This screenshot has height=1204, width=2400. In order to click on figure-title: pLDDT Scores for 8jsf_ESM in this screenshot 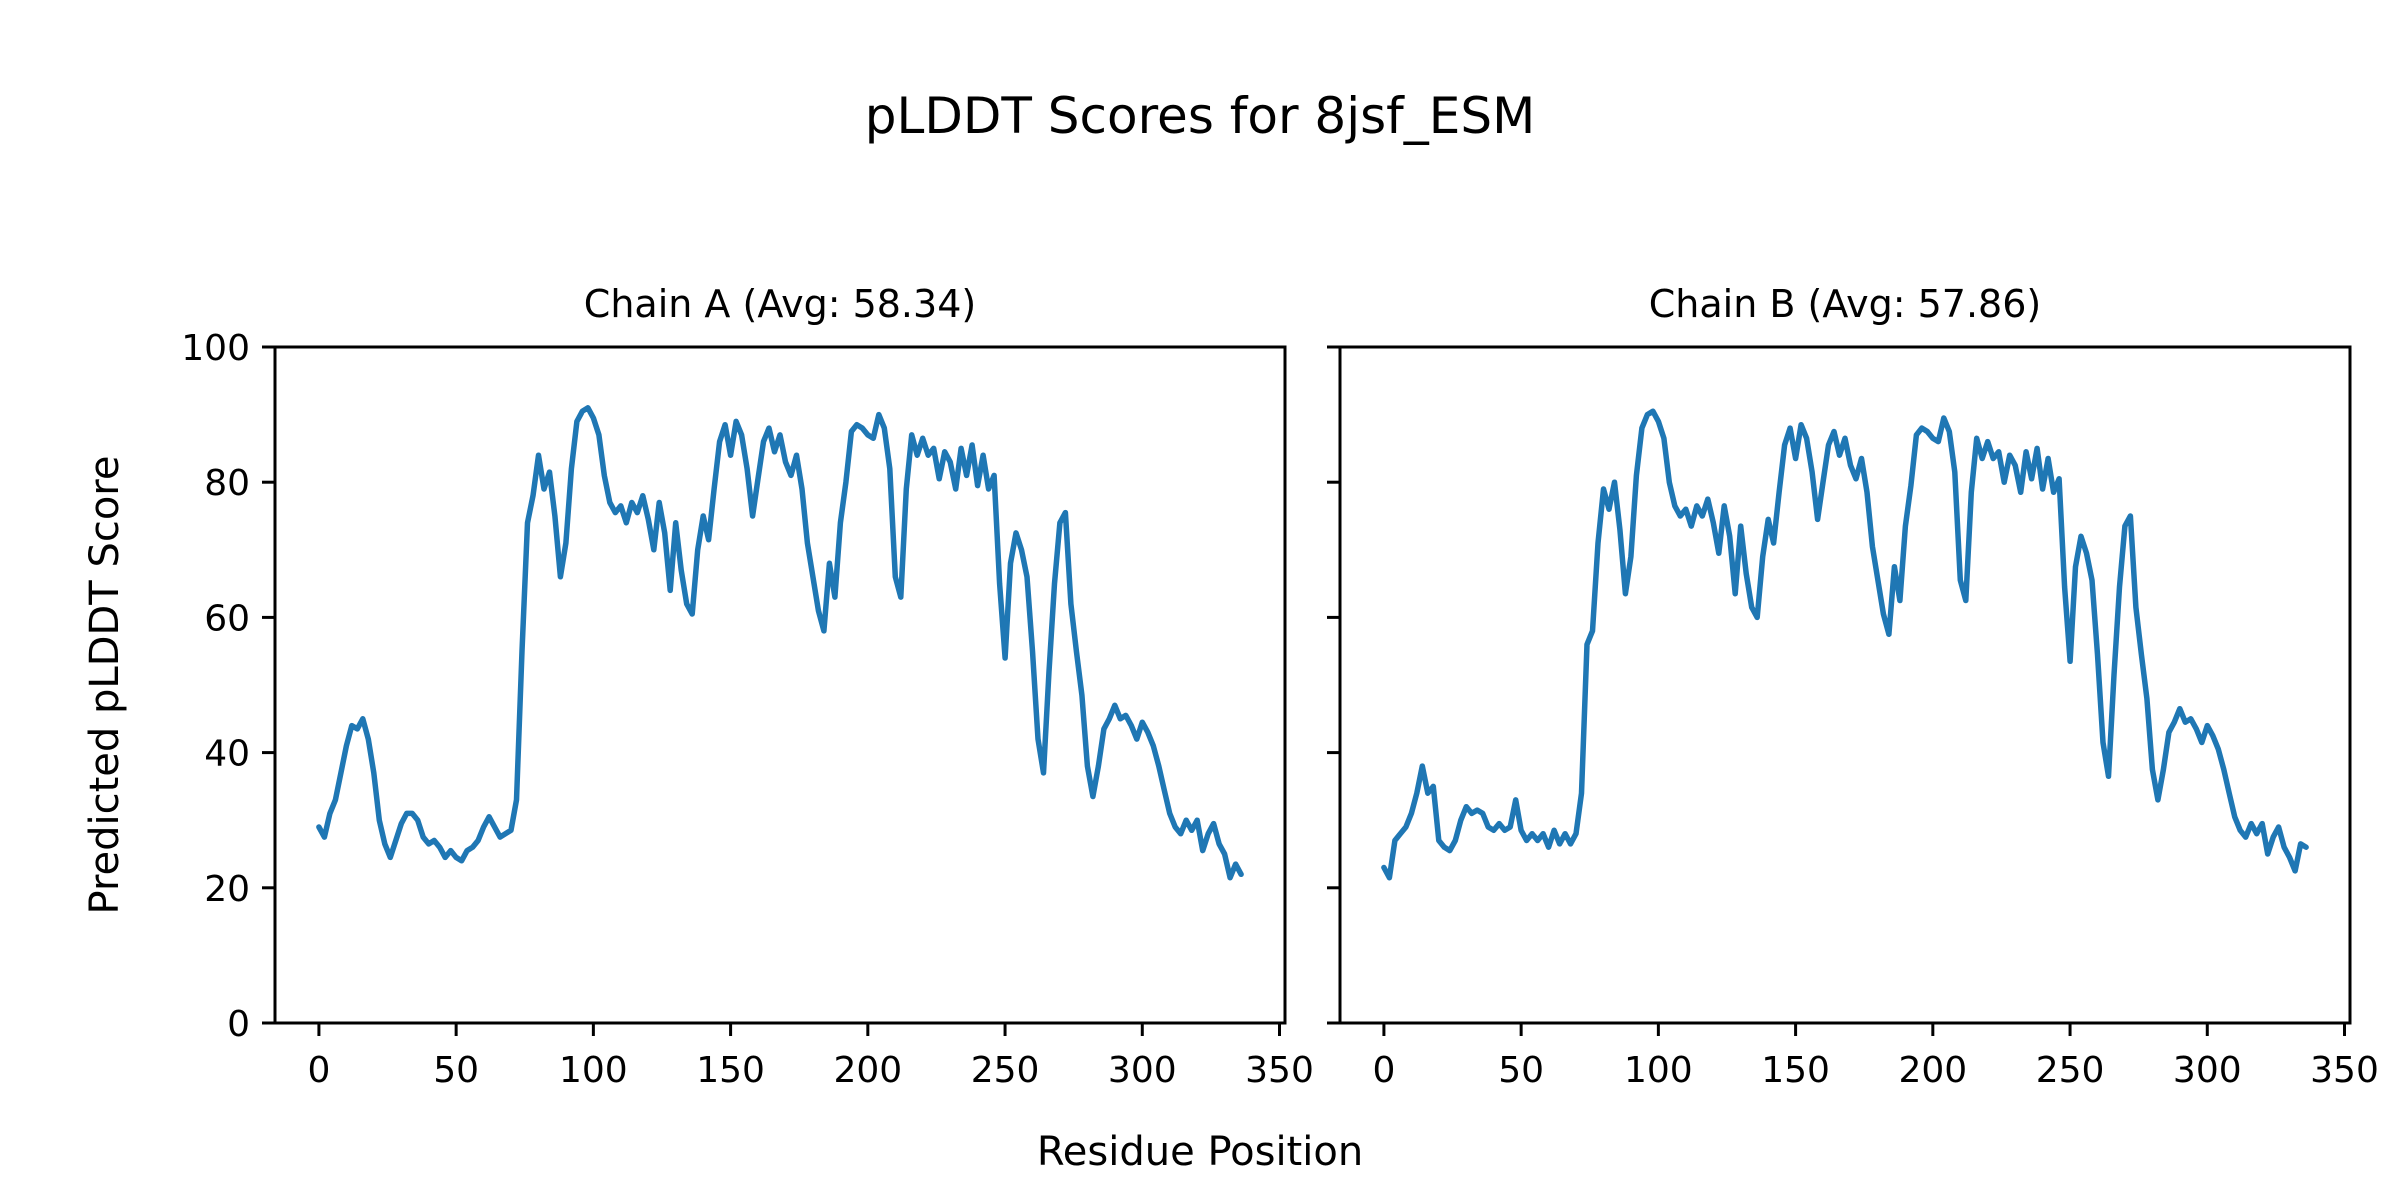, I will do `click(1200, 116)`.